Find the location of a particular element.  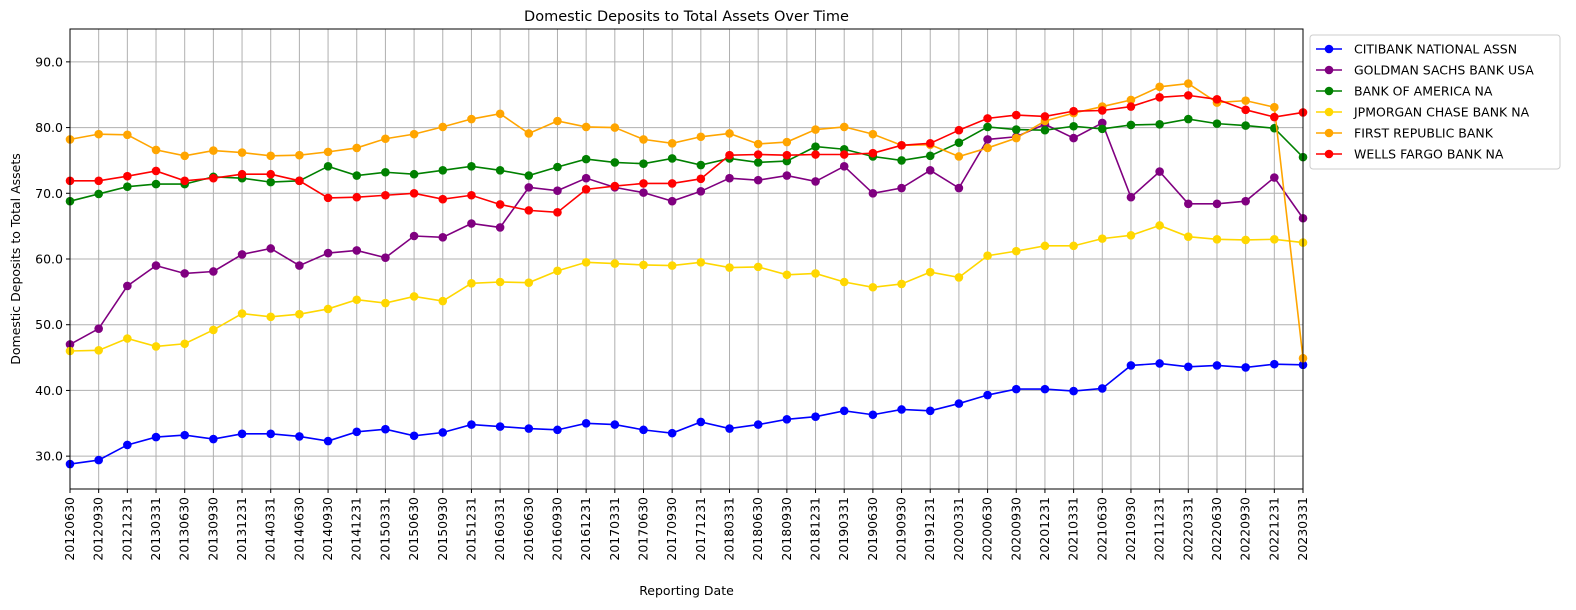

x-tick-label: 20180630 is located at coordinates (757, 529).